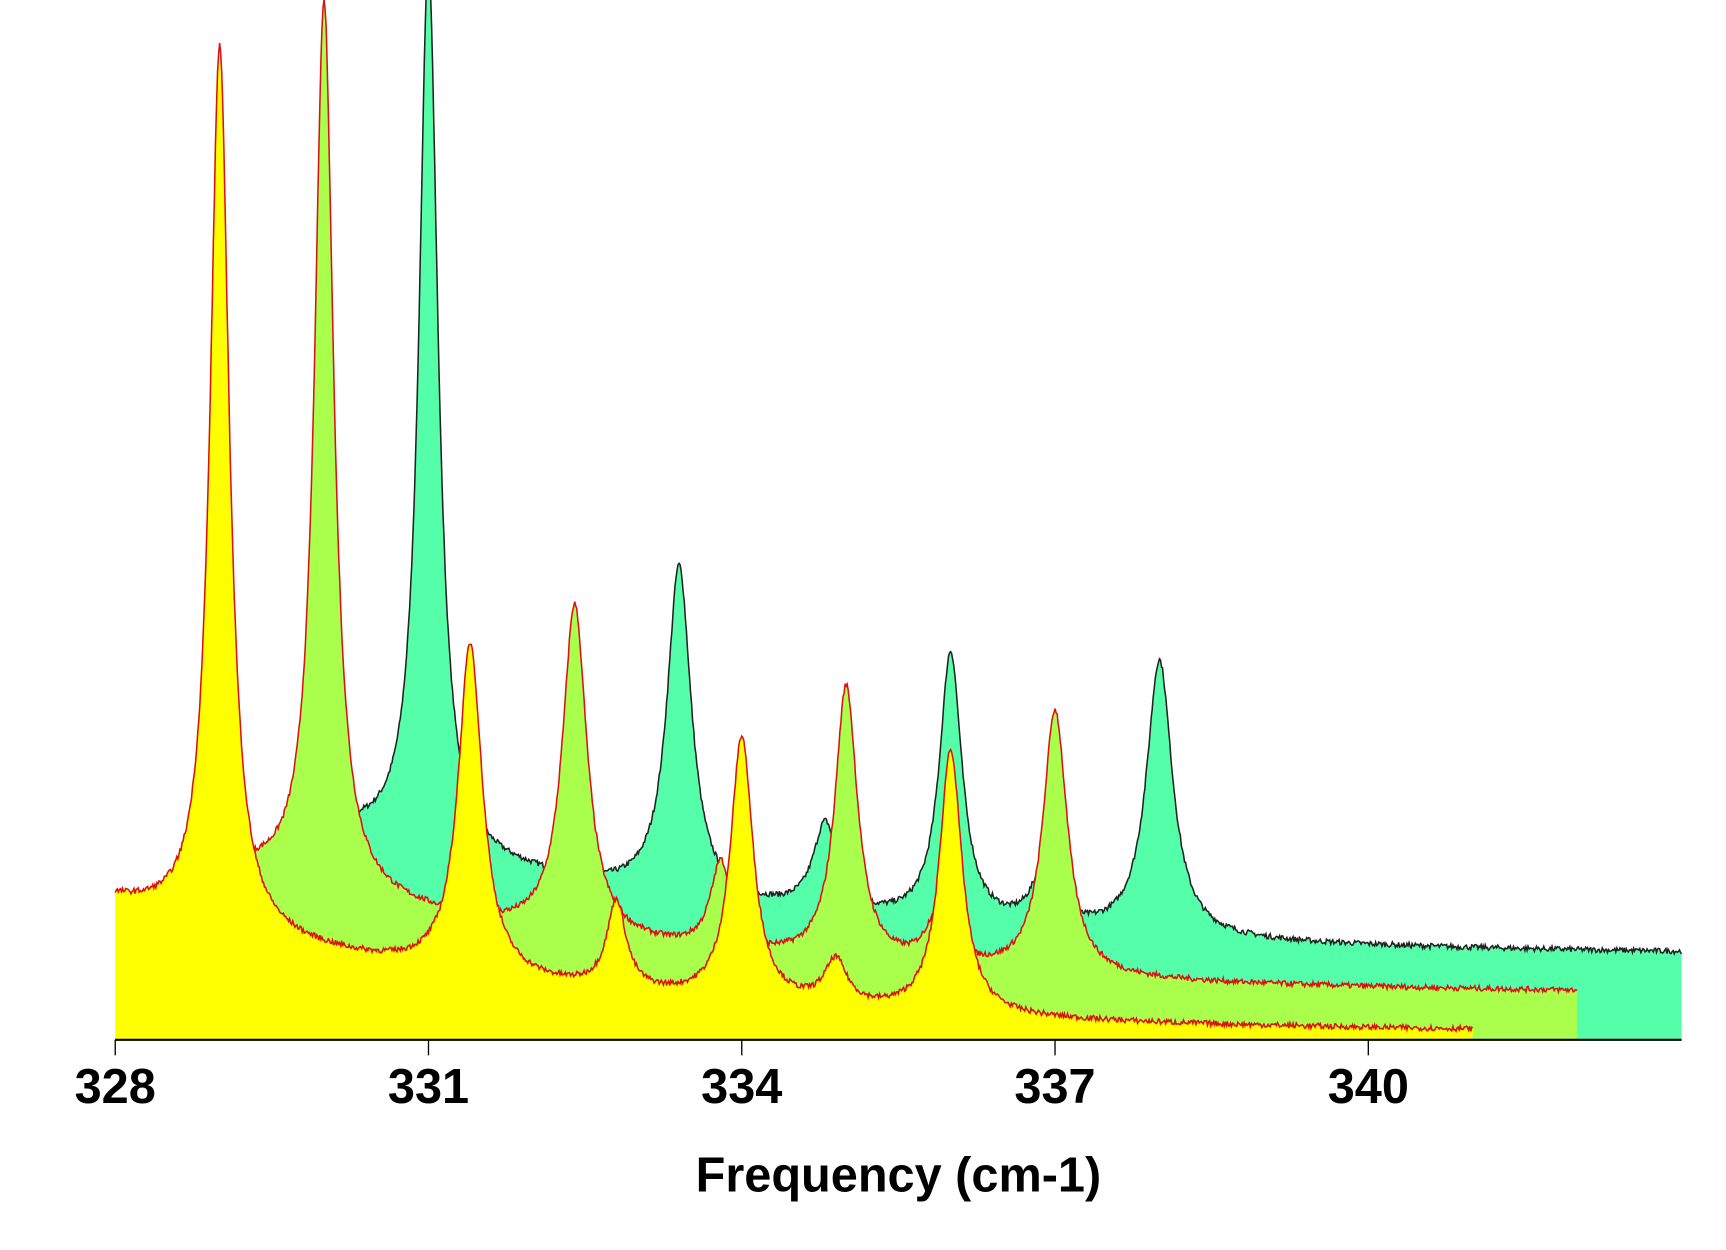  What do you see at coordinates (1054, 1087) in the screenshot?
I see `x-tick-label: 337` at bounding box center [1054, 1087].